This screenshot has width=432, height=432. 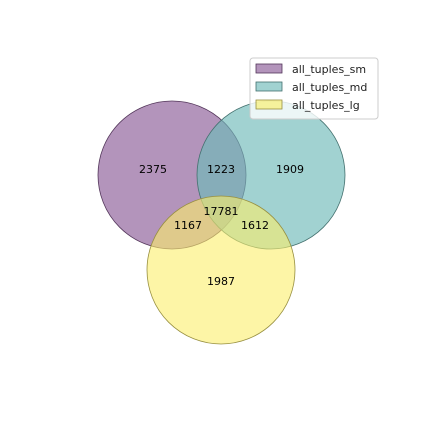 I want to click on legend-item-all-tuples-lg: all_tuples_lg, so click(x=307, y=105).